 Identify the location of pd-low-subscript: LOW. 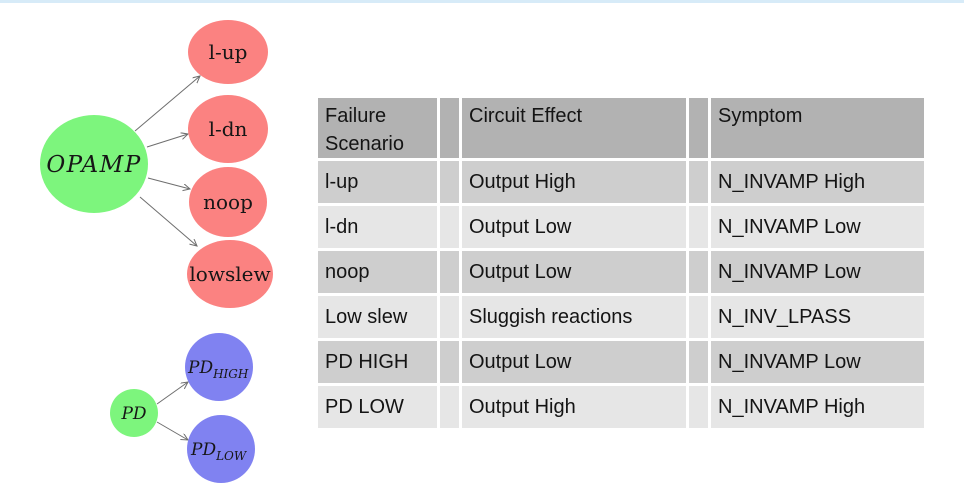
(231, 456).